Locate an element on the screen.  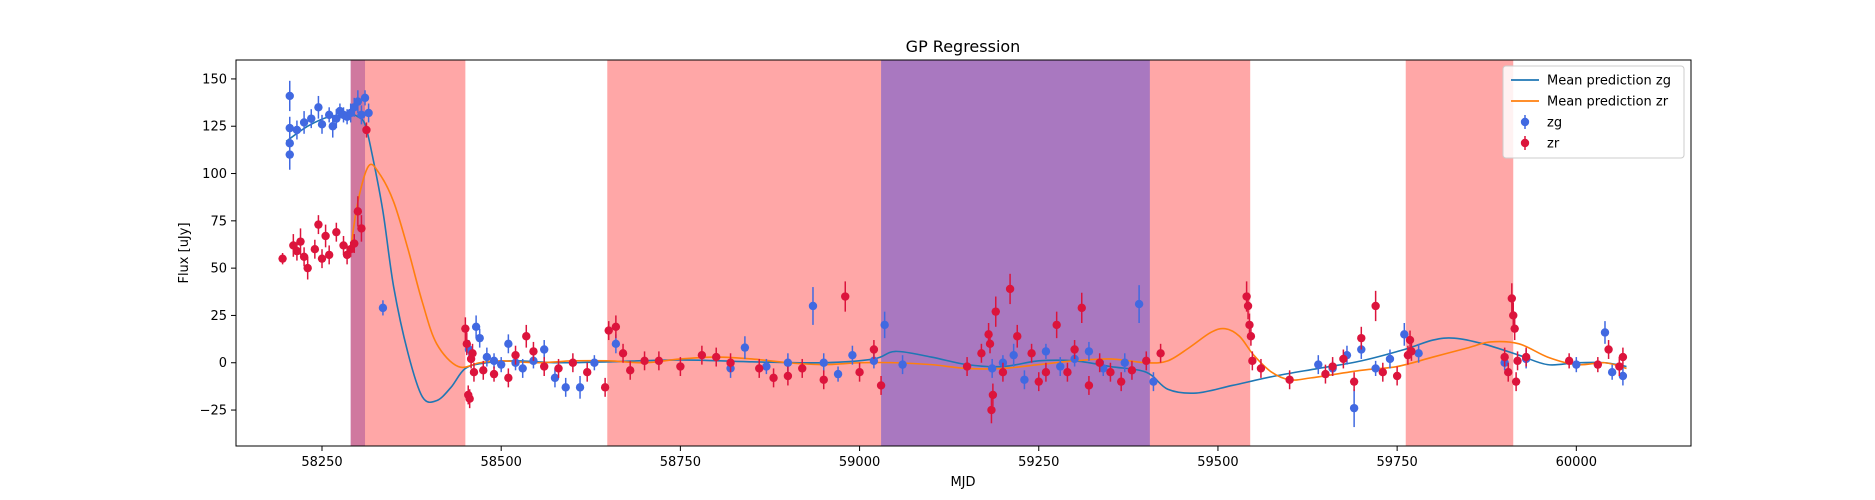
y-tick-label: 50 is located at coordinates (218, 269).